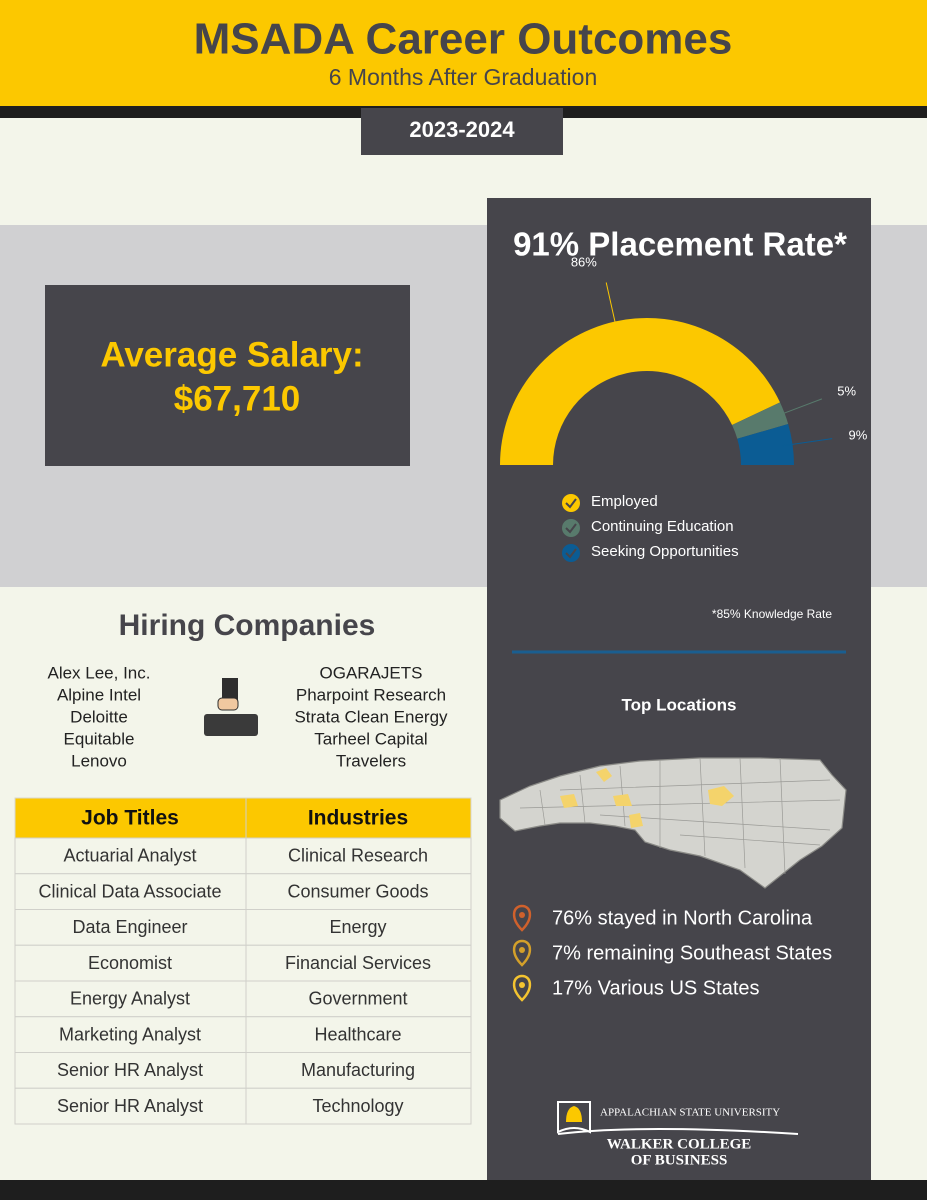 This screenshot has width=927, height=1200. What do you see at coordinates (662, 526) in the screenshot?
I see `legend-label: Continuing Education` at bounding box center [662, 526].